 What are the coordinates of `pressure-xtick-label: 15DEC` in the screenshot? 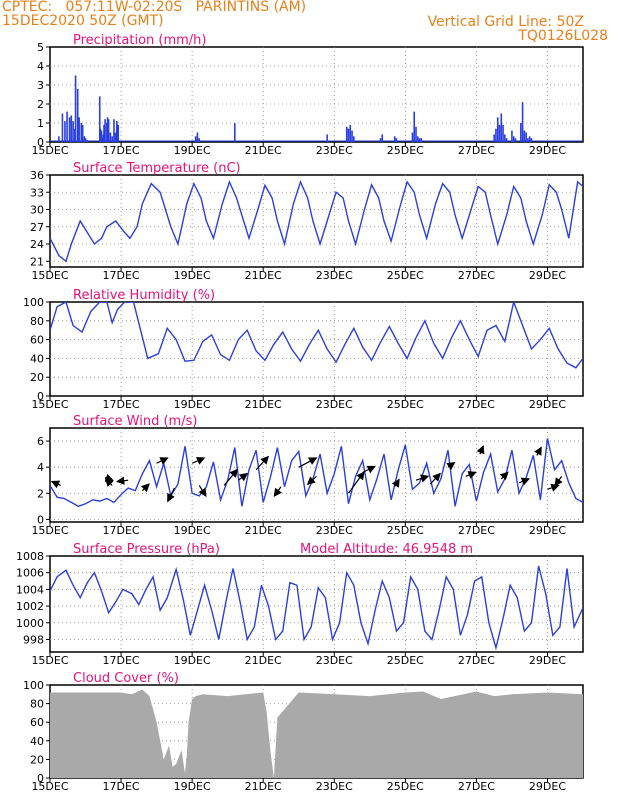 It's located at (49, 660).